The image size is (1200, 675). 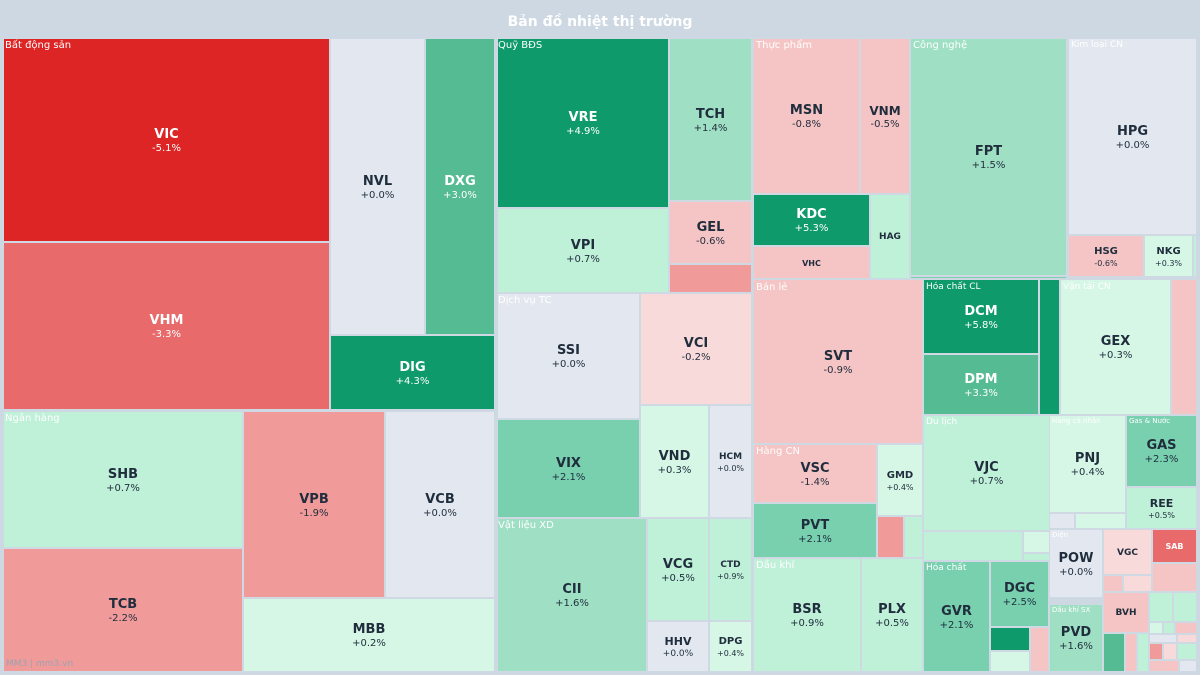 I want to click on stock-tile-svt: SVT -0.9%, so click(x=838, y=361).